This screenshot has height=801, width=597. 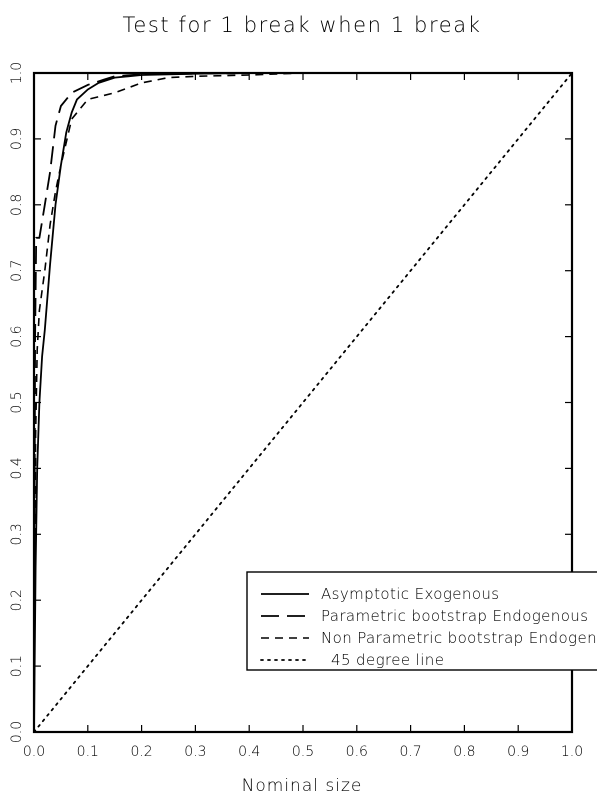 What do you see at coordinates (410, 752) in the screenshot?
I see `x-tick-label: 0.7` at bounding box center [410, 752].